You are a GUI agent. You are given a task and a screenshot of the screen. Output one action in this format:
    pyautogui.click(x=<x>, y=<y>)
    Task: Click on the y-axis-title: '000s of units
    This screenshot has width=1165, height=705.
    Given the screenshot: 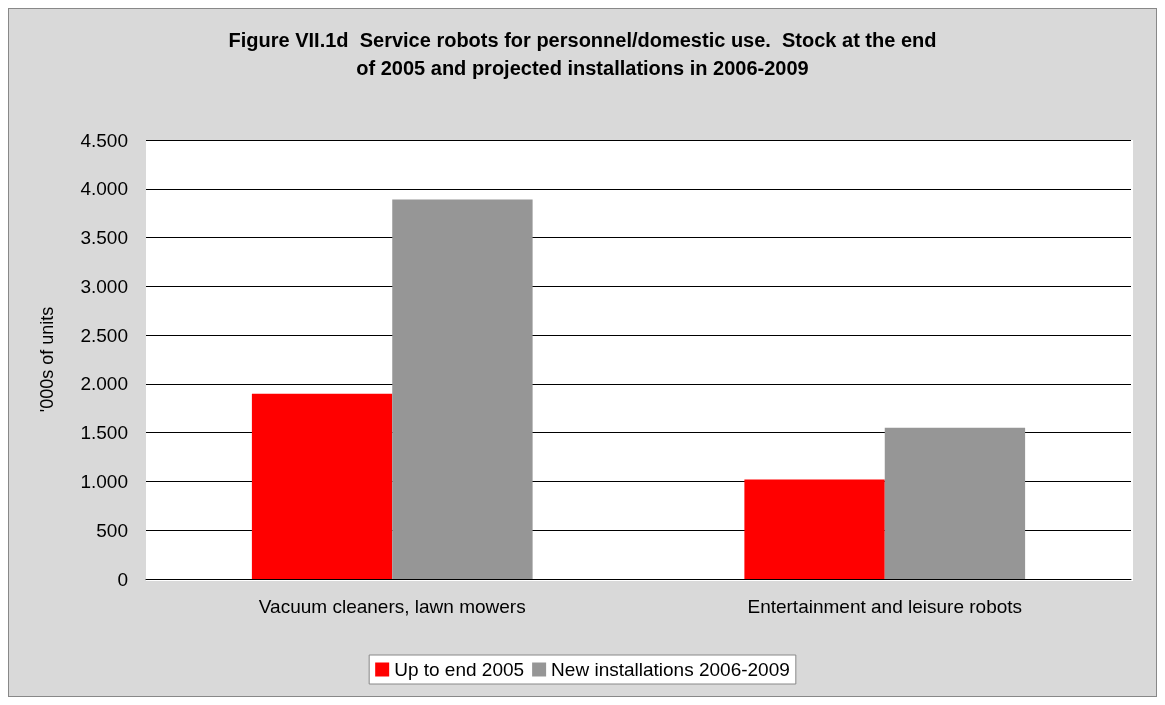 What is the action you would take?
    pyautogui.click(x=47, y=359)
    